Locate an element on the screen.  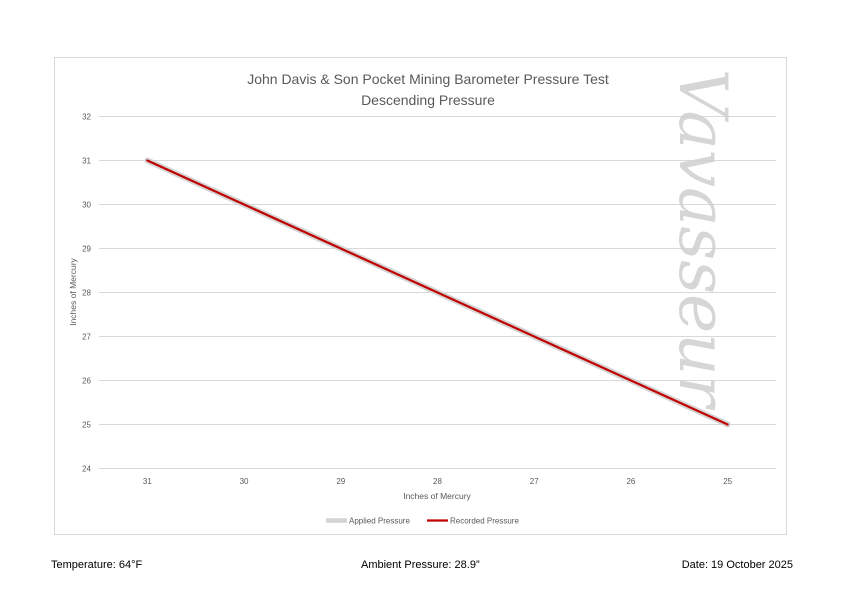
y-tick-label: 29 is located at coordinates (86, 249).